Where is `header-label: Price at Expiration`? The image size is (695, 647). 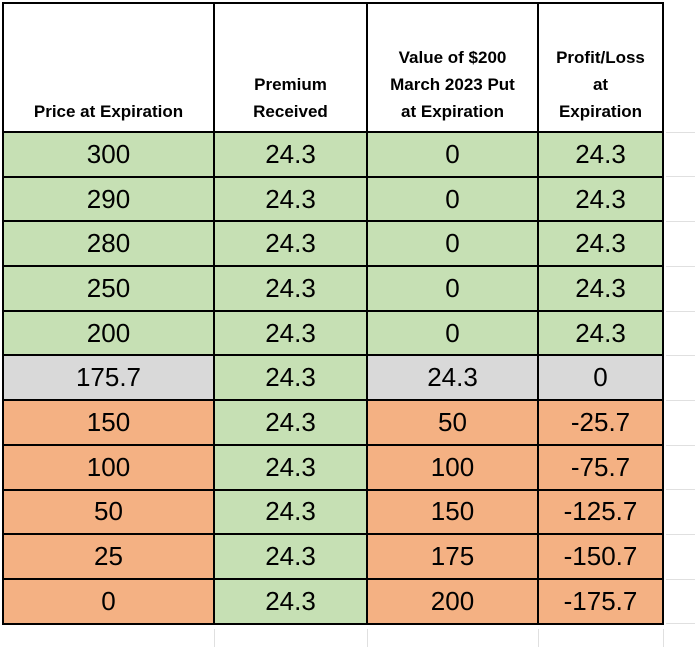 header-label: Price at Expiration is located at coordinates (108, 111).